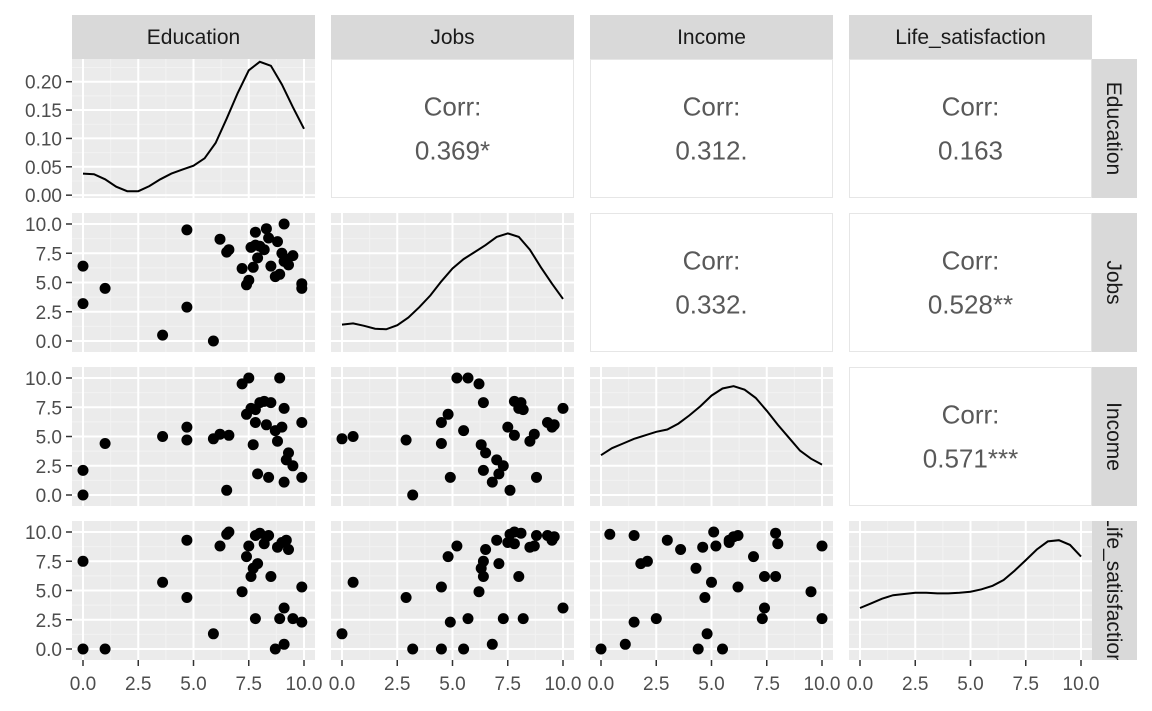 Image resolution: width=1152 pixels, height=711 pixels. Describe the element at coordinates (304, 684) in the screenshot. I see `x-tick-label: 10.0` at that location.